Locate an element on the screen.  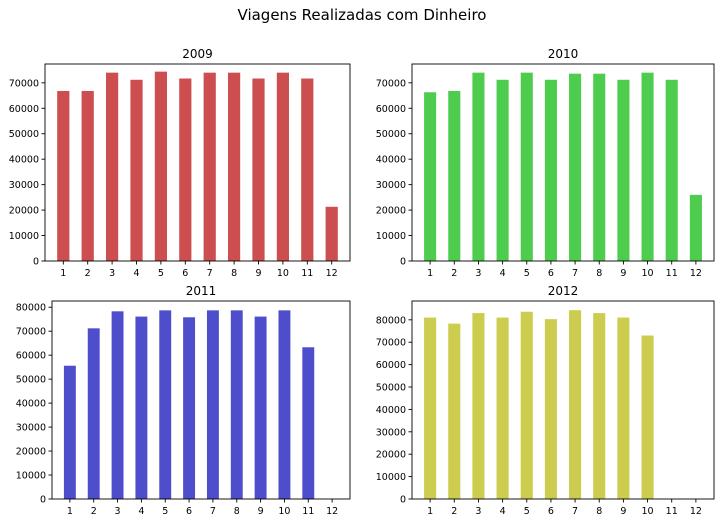
panel-title: 2011 is located at coordinates (201, 291).